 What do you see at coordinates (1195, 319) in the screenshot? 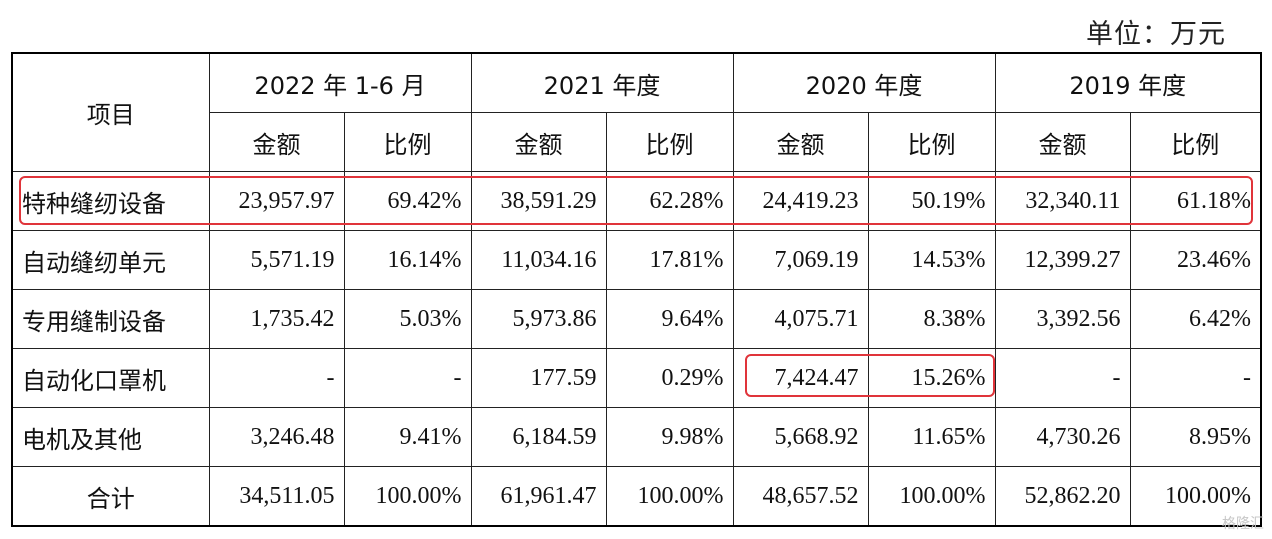
I see `table-cell: 6.42%` at bounding box center [1195, 319].